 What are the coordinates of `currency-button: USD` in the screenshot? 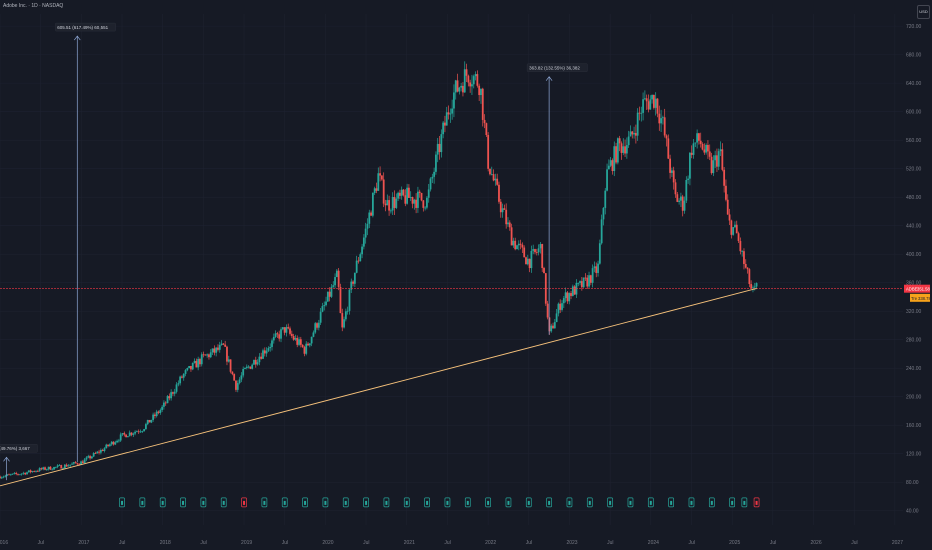 It's located at (923, 12).